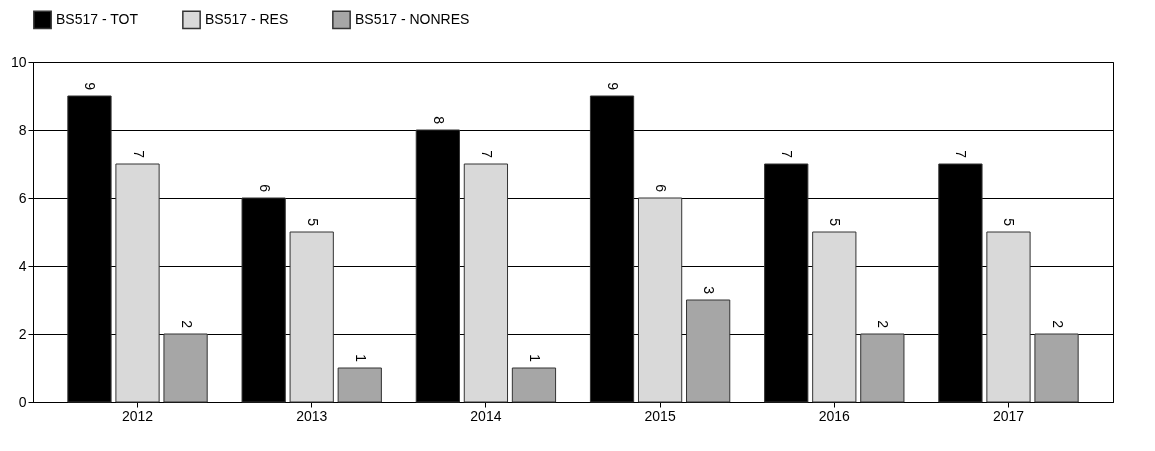 Image resolution: width=1155 pixels, height=451 pixels. What do you see at coordinates (438, 120) in the screenshot?
I see `data-label: 8` at bounding box center [438, 120].